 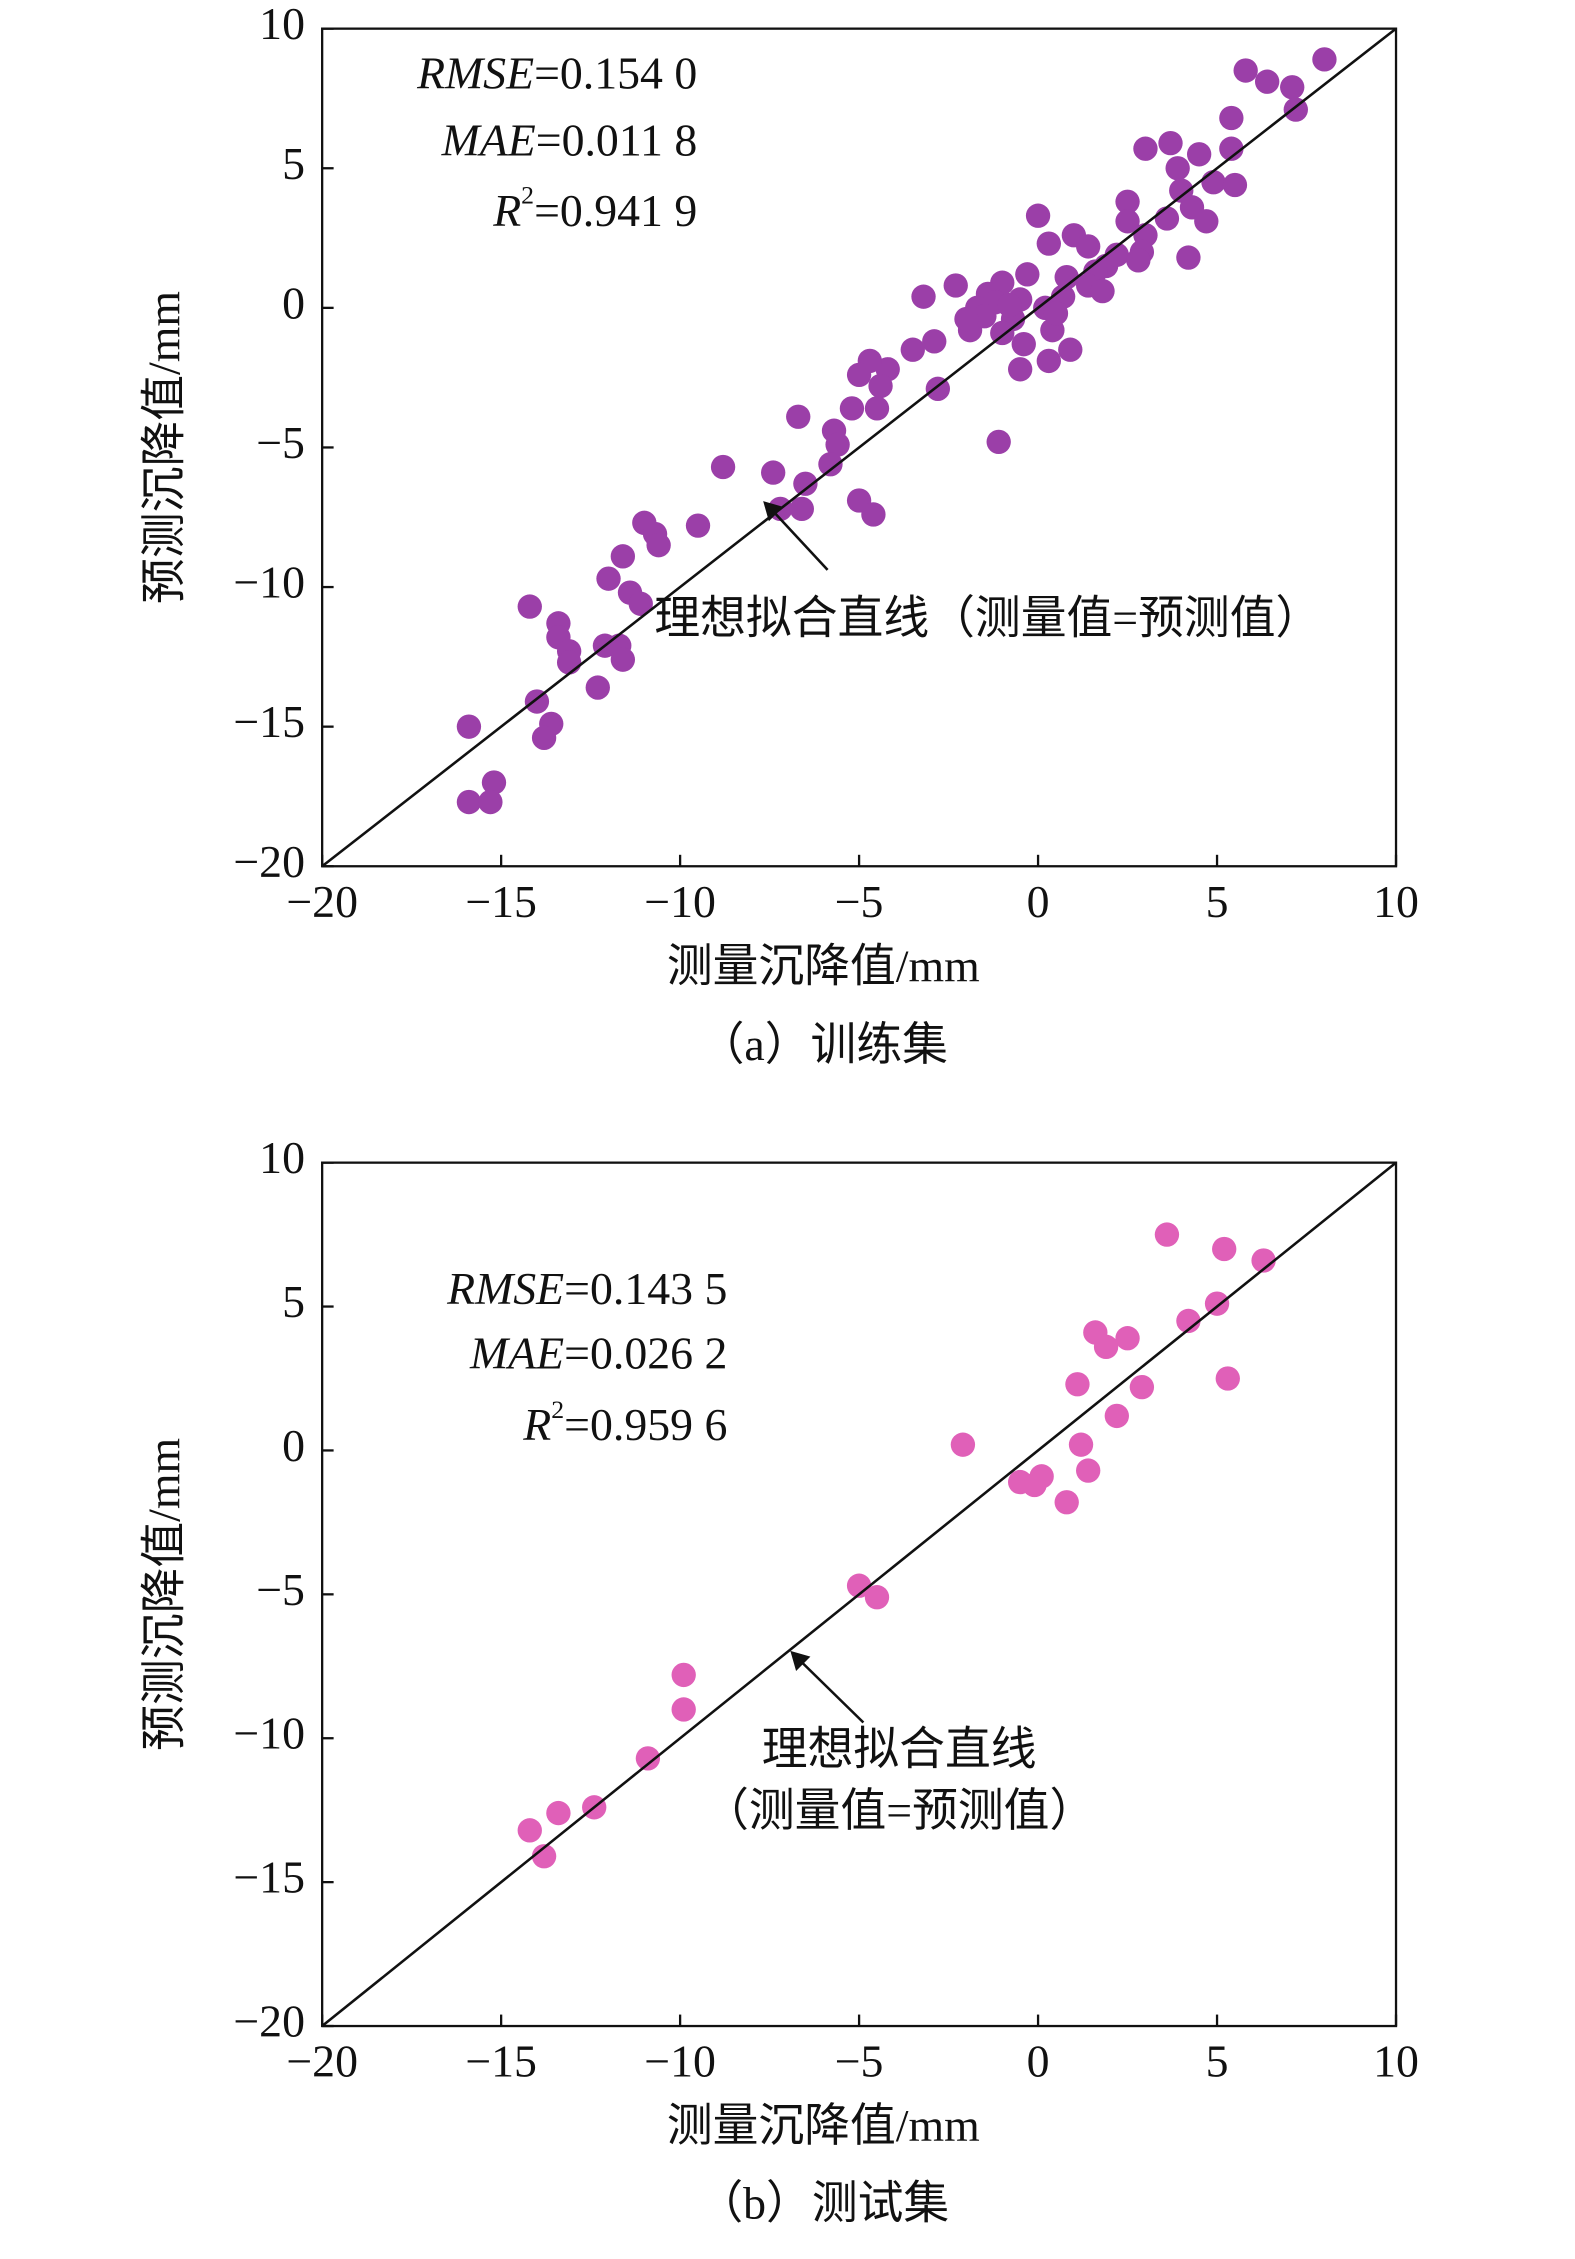 What do you see at coordinates (615, 72) in the screenshot?
I see `metric-value: =0.154 0` at bounding box center [615, 72].